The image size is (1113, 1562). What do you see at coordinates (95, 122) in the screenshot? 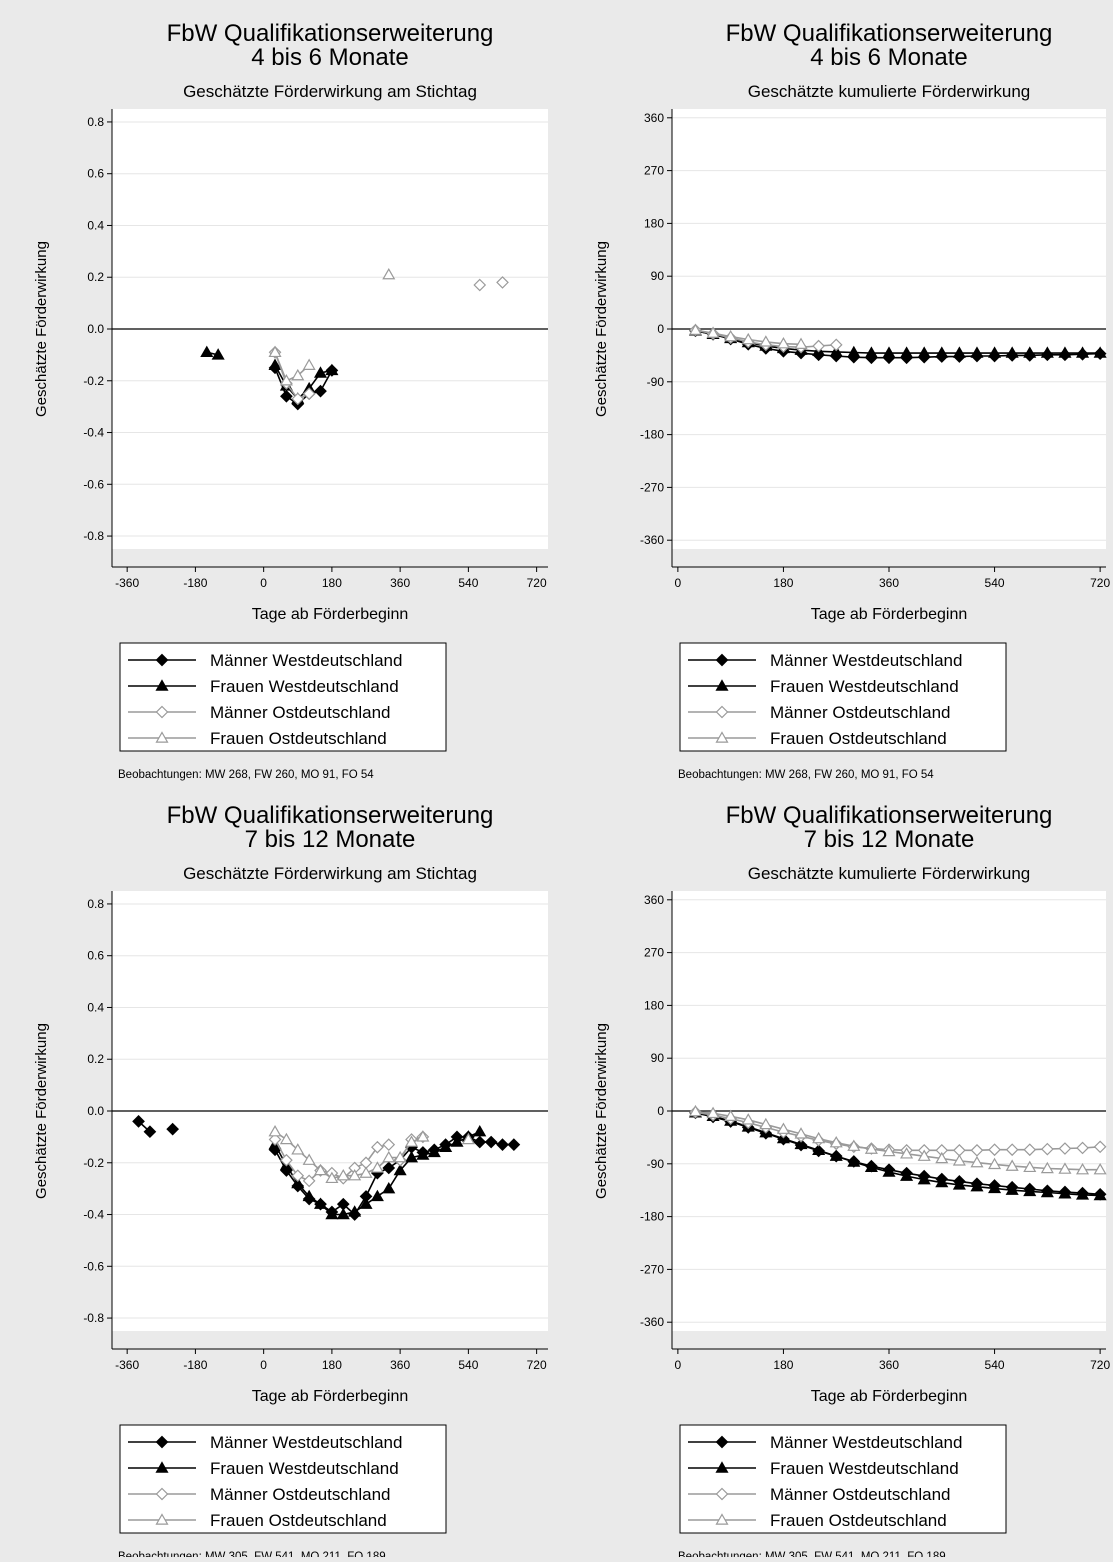
I see `y-tick-label: 0.8` at bounding box center [95, 122].